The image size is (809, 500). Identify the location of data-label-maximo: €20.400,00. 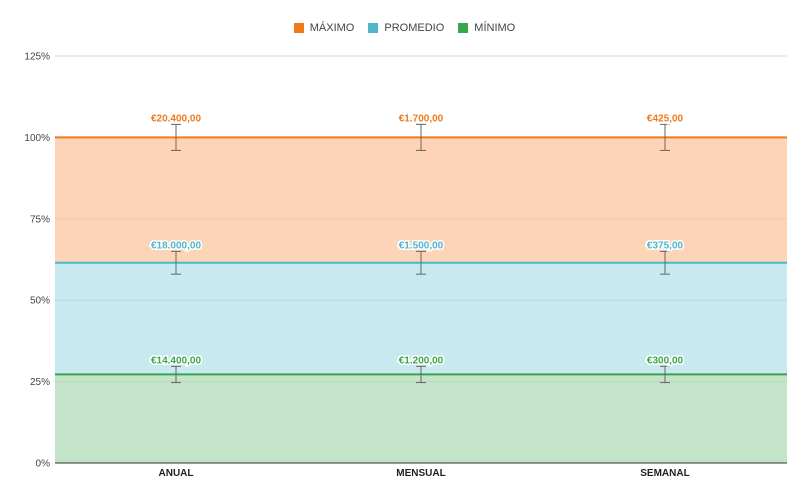
(176, 118).